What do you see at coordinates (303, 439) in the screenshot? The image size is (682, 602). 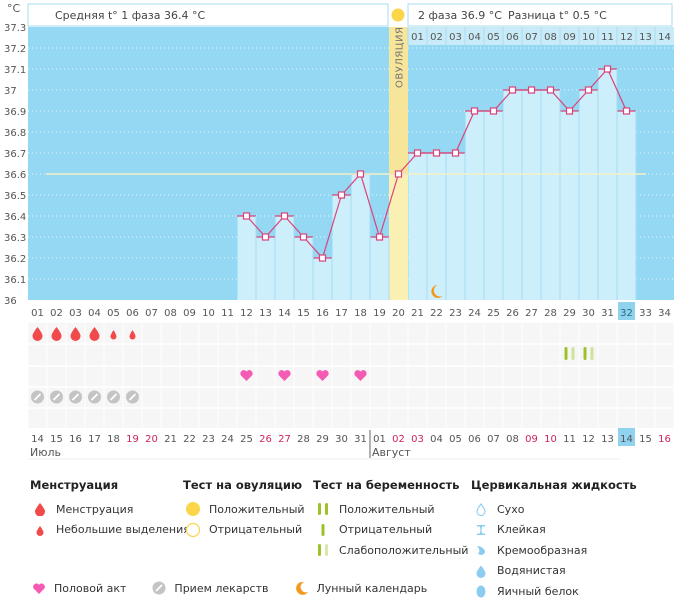 I see `calendar-date-label: 28` at bounding box center [303, 439].